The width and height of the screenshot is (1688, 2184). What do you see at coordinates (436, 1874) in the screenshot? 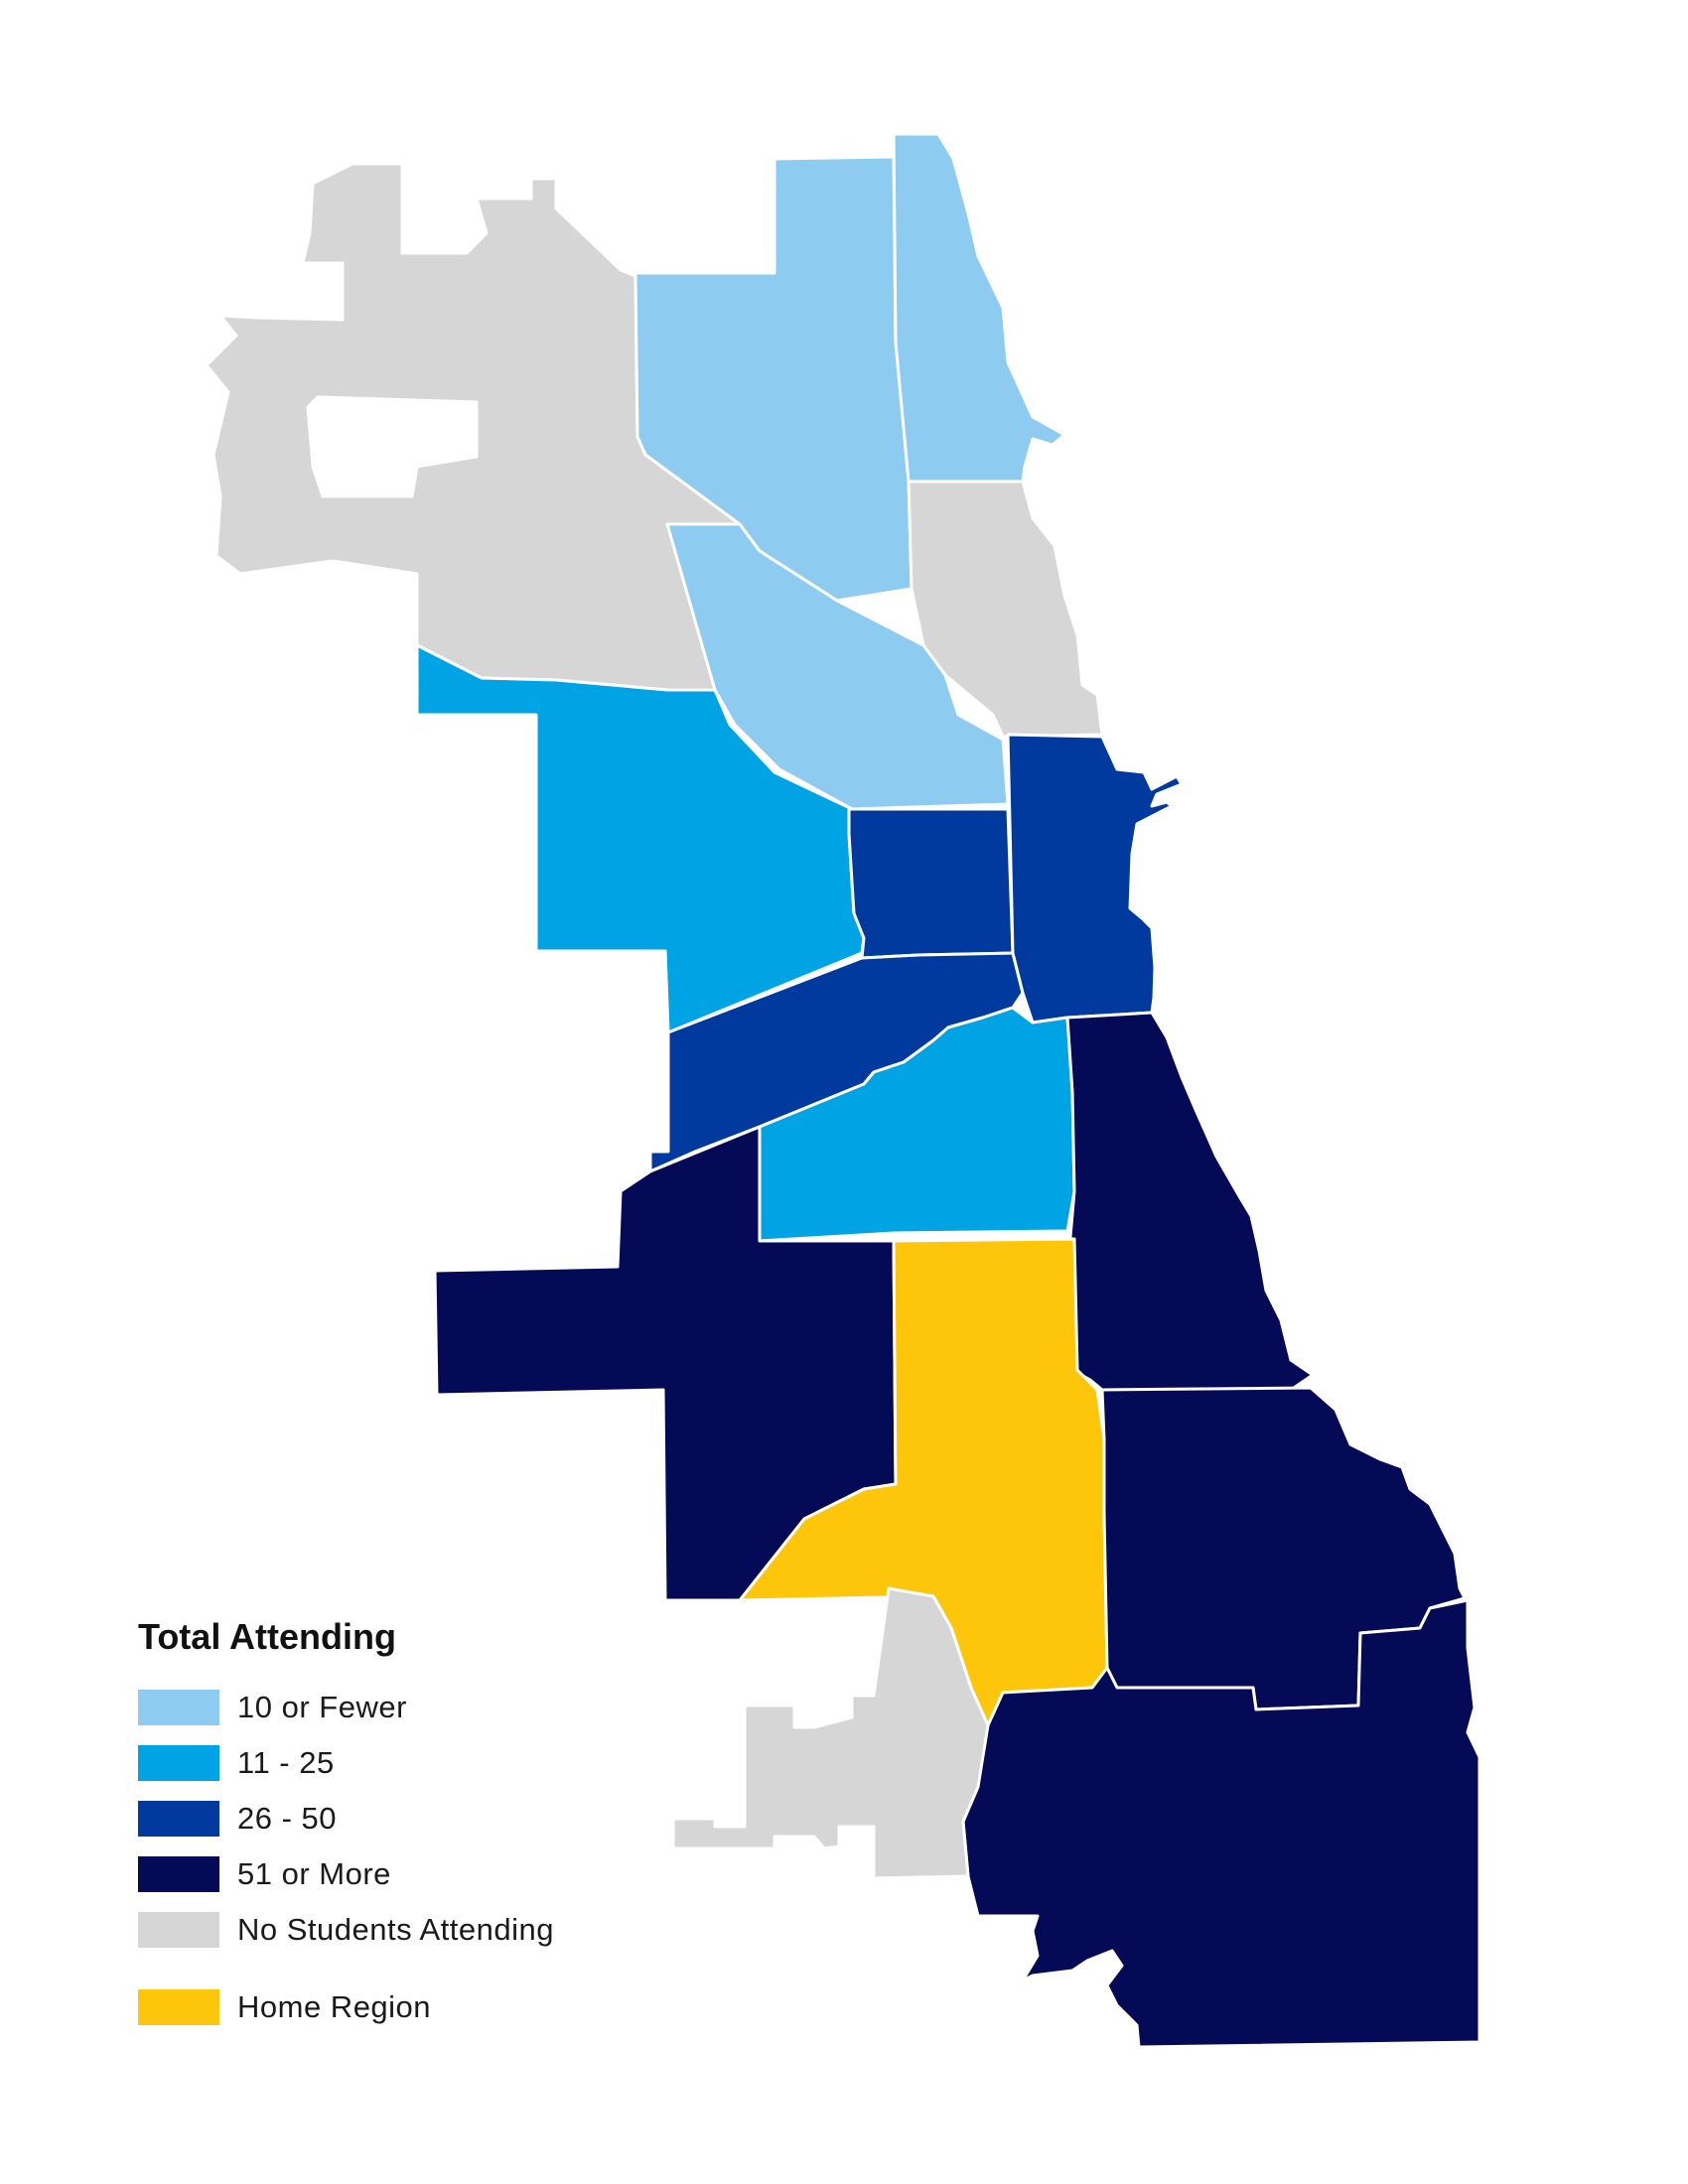
I see `legend-item: 51 or More` at bounding box center [436, 1874].